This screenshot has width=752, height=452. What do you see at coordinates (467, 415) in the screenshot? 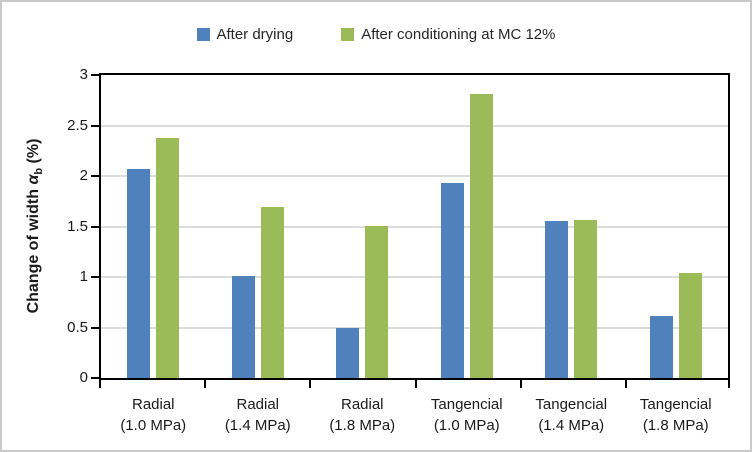
I see `x-axis-label-tangencial-1-0-mpa: Tangencial (1.0 MPa)` at bounding box center [467, 415].